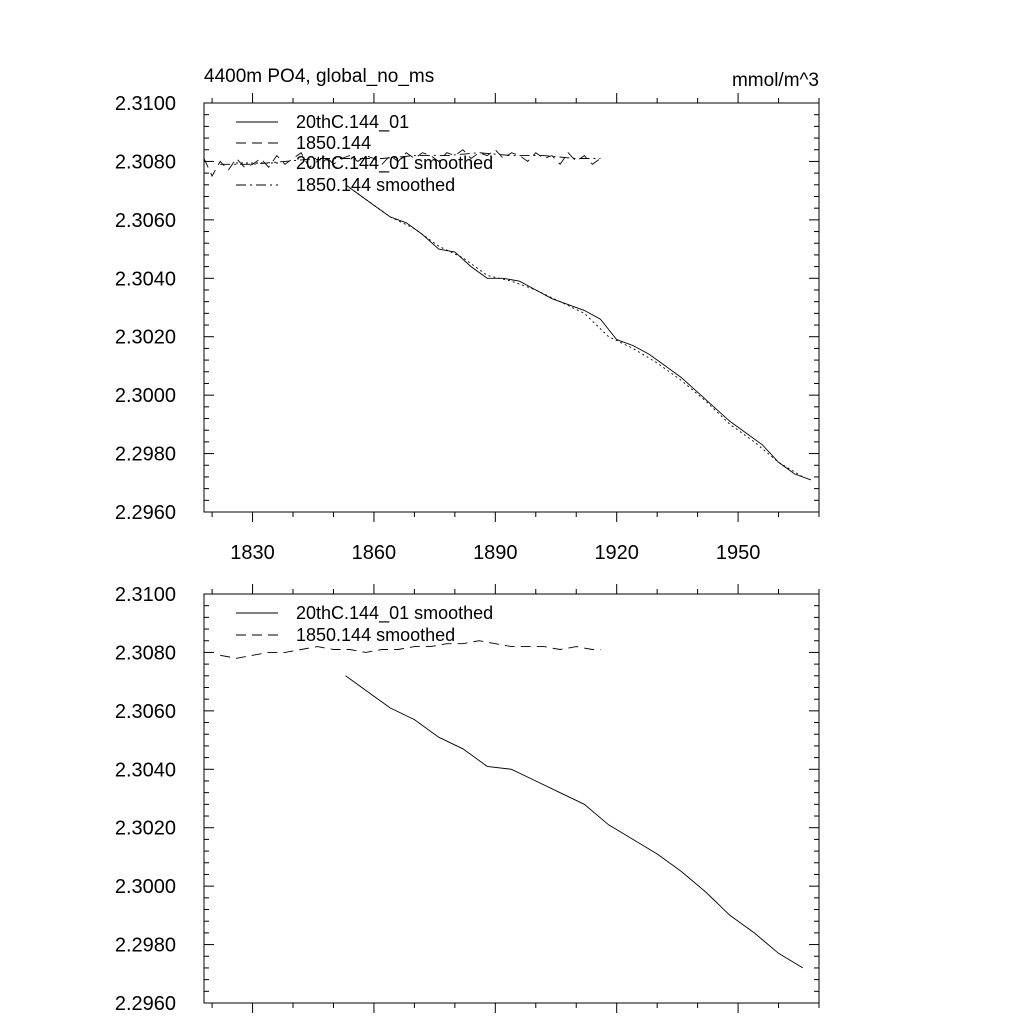 This screenshot has height=1024, width=1024. I want to click on x-tick-label: 1920, so click(616, 553).